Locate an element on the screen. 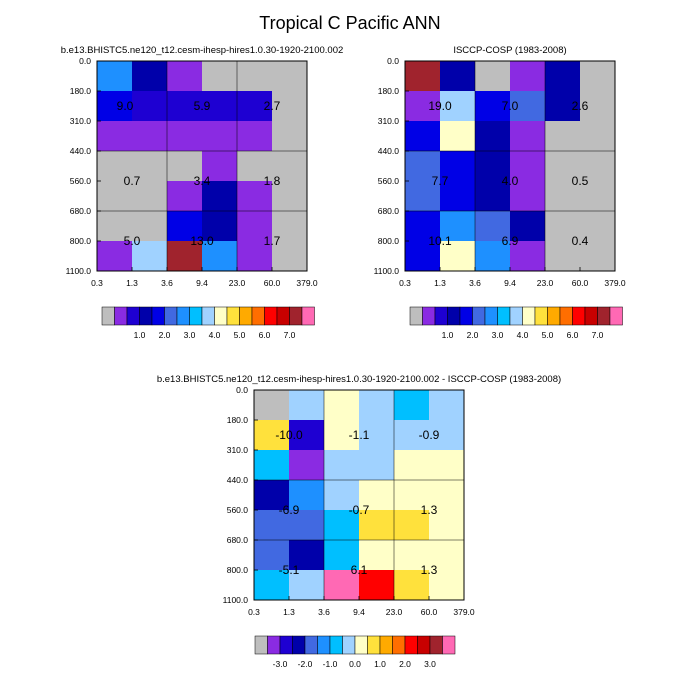 Image resolution: width=700 pixels, height=700 pixels. cell-value-label: 7.0 is located at coordinates (510, 106).